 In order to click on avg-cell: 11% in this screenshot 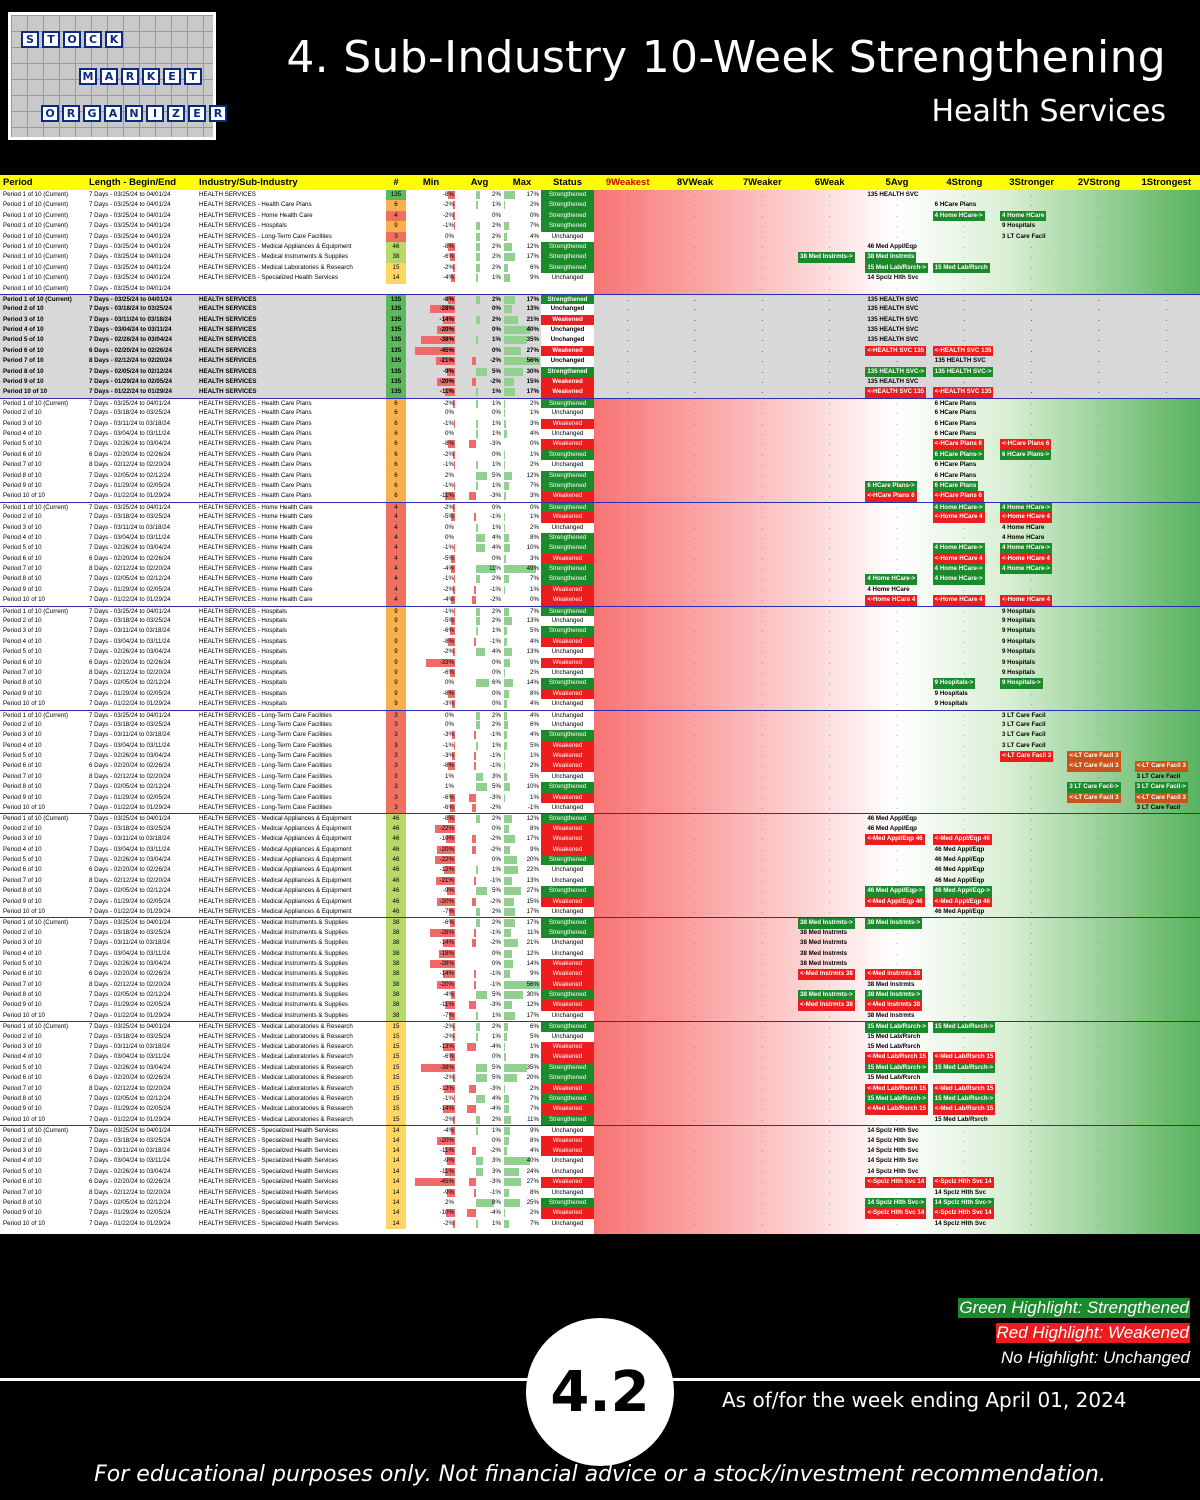, I will do `click(479, 569)`.